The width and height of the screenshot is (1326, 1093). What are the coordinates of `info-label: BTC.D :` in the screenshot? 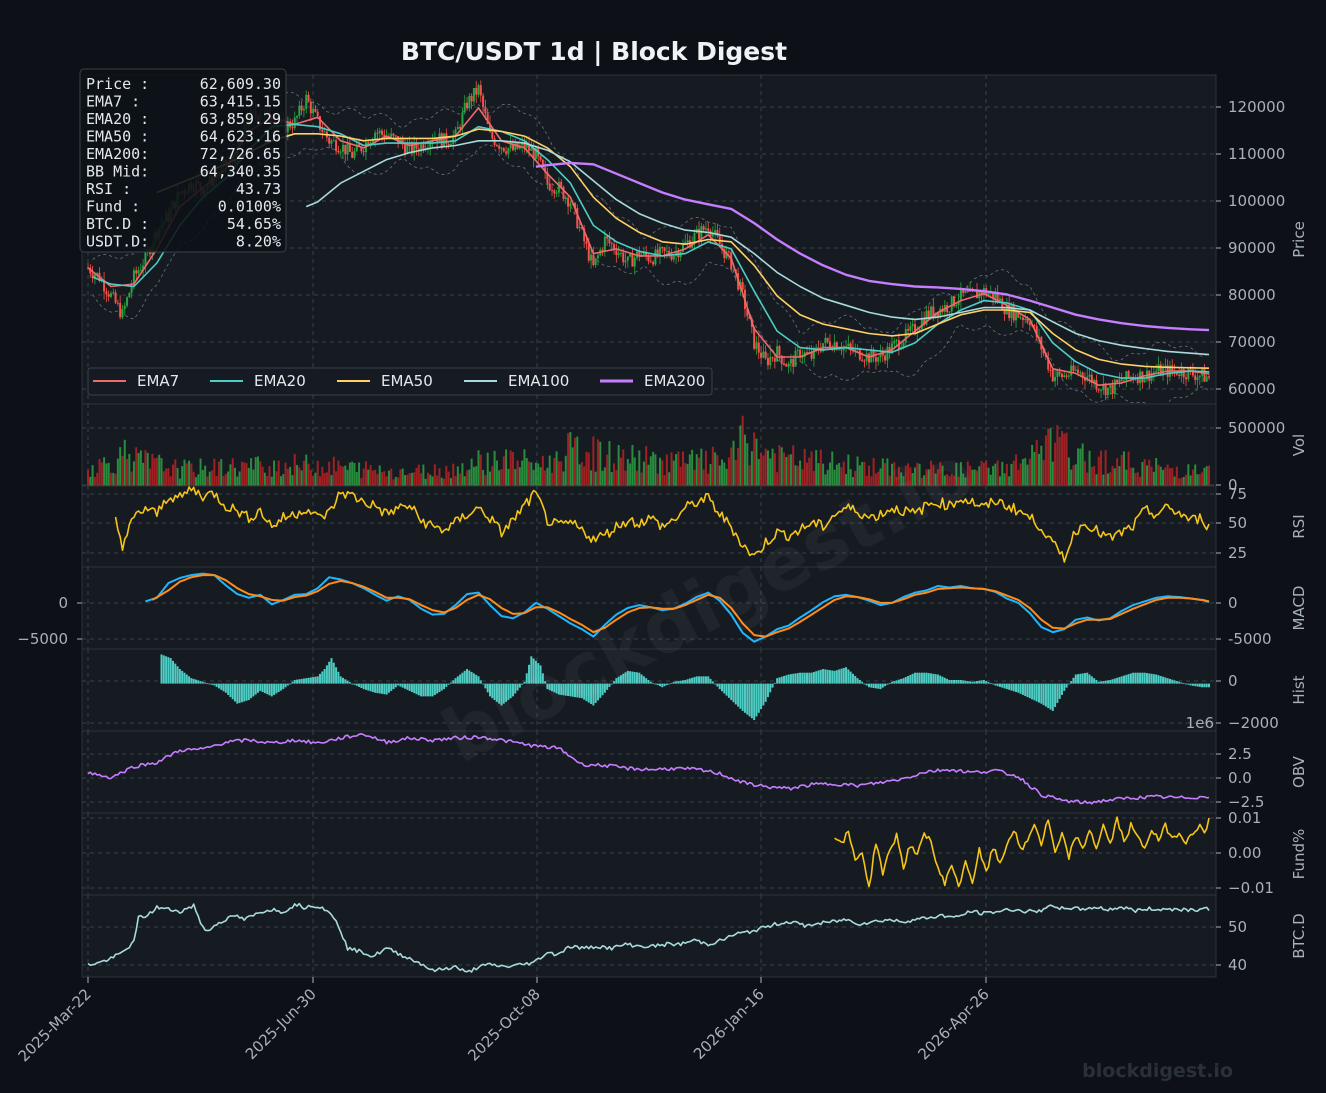 It's located at (117, 224).